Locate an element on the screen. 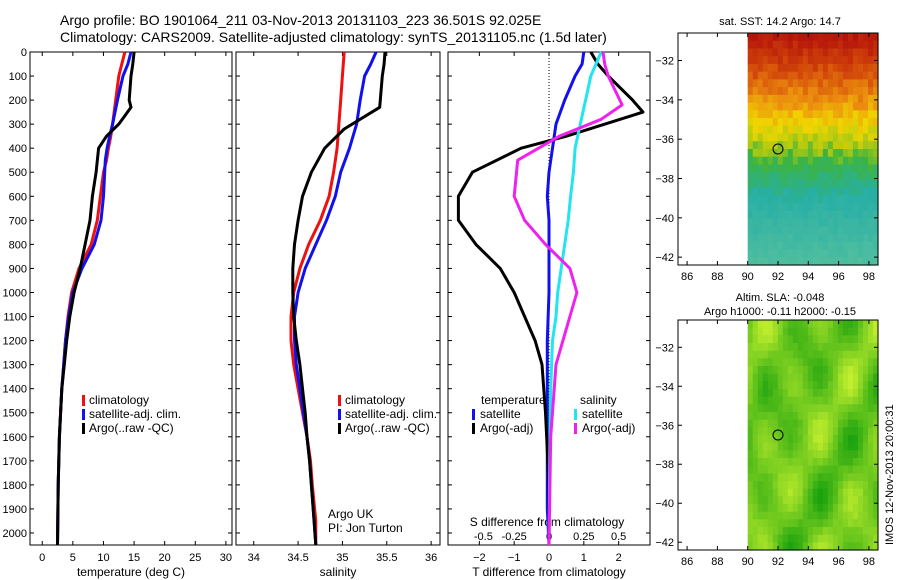 The image size is (900, 580). map-y-tick-label: −40 is located at coordinates (664, 219).